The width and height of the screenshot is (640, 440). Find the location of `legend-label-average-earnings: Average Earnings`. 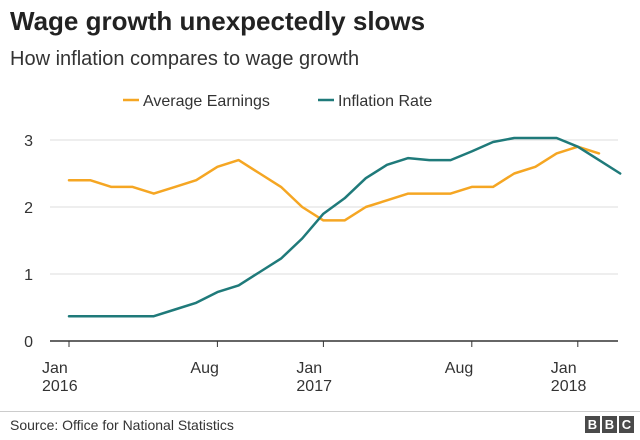

legend-label-average-earnings: Average Earnings is located at coordinates (206, 101).